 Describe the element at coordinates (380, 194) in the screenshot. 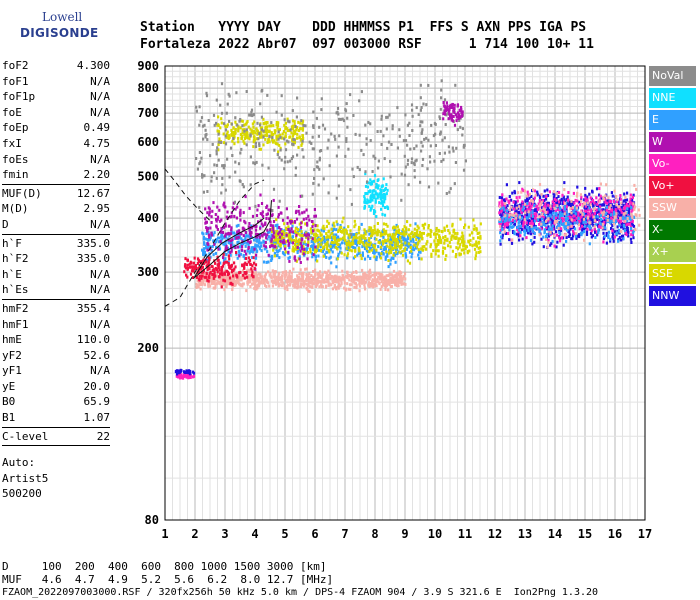

I see `echo-point-nne` at that location.